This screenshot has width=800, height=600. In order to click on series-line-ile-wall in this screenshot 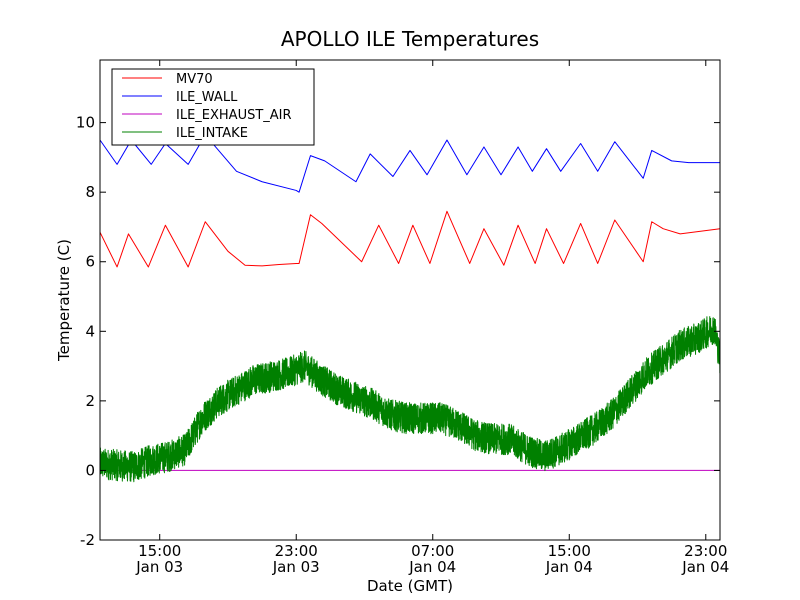, I will do `click(409, 163)`.